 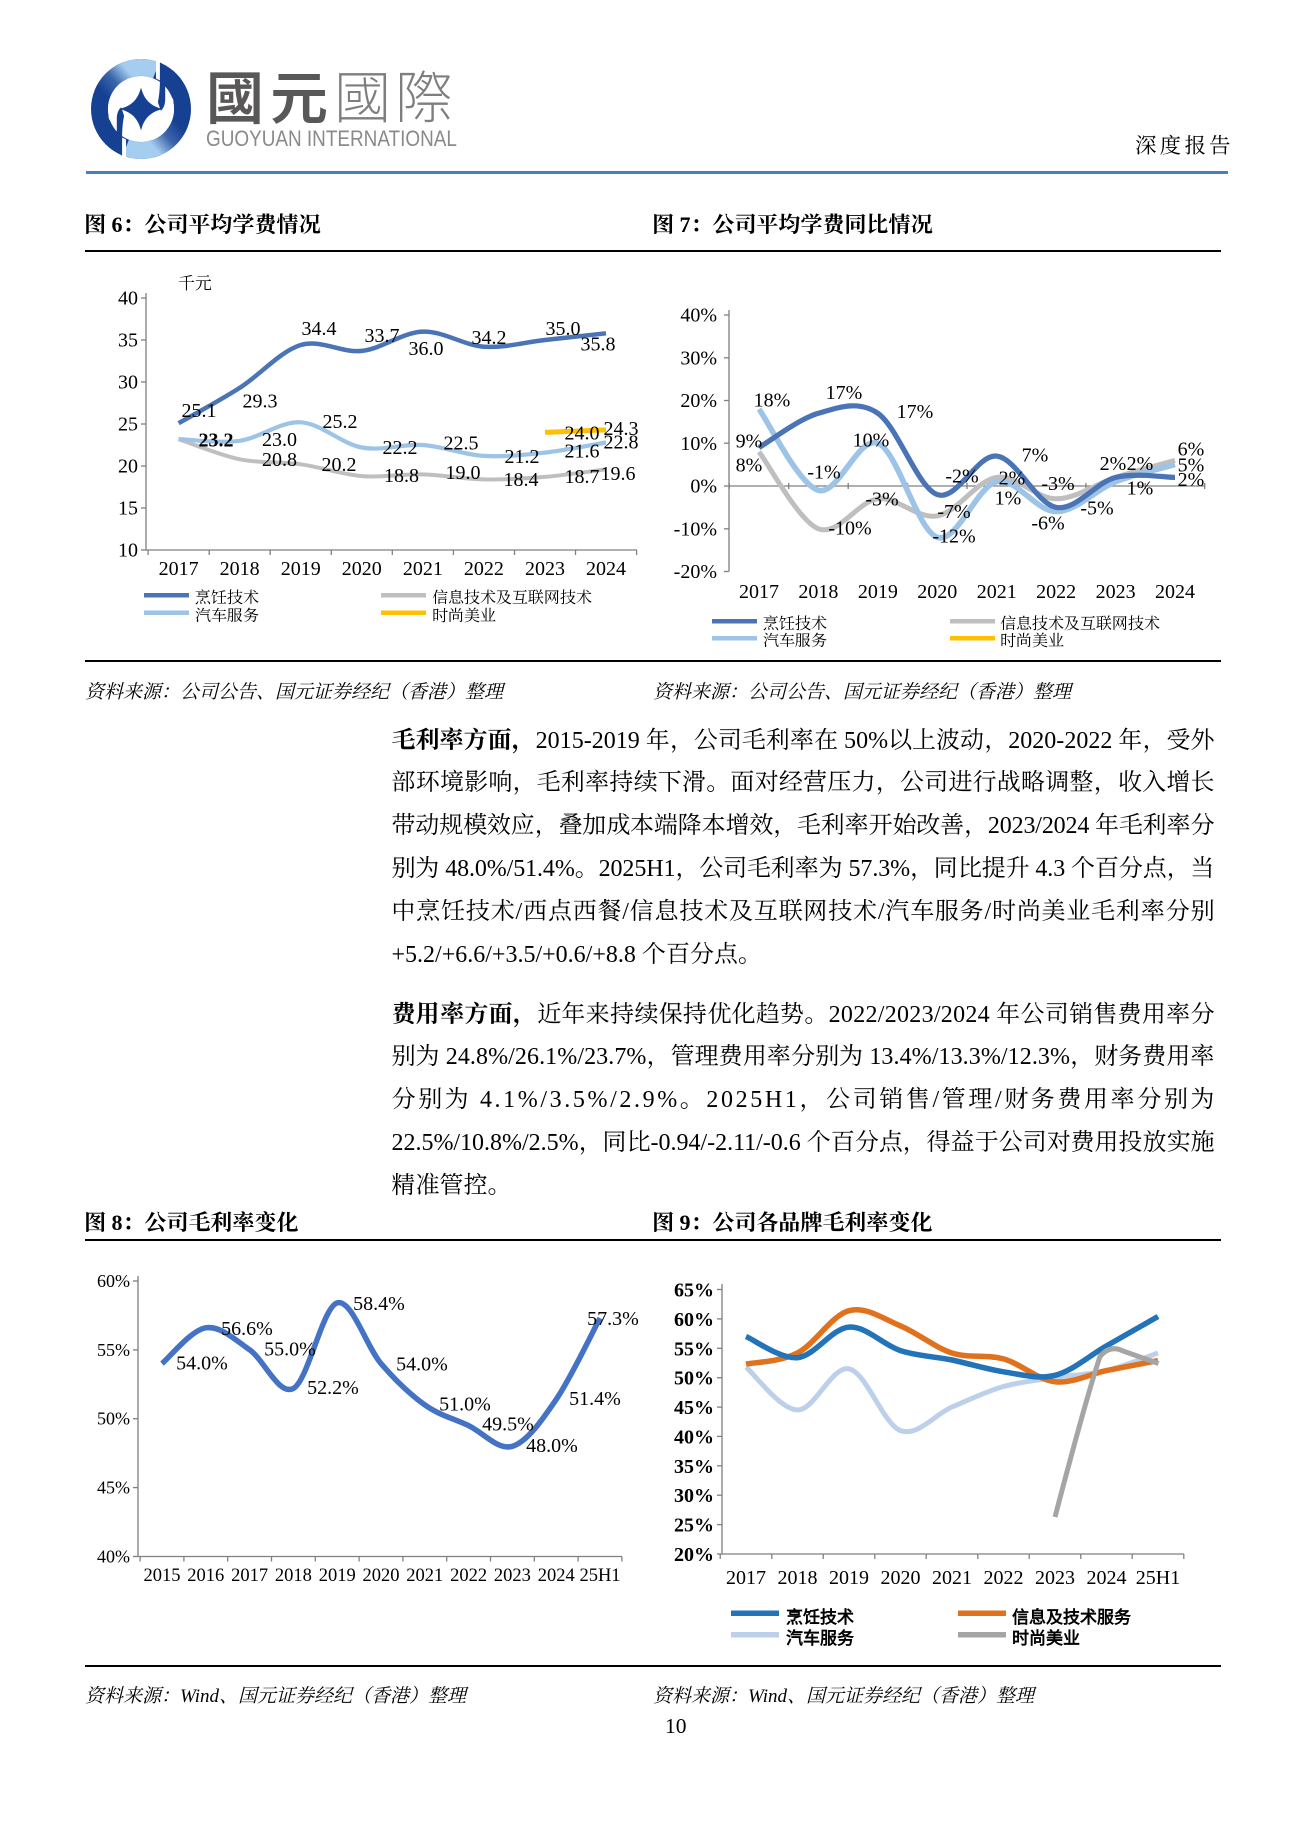 I want to click on svg-text: 信息及技术服务, so click(x=1072, y=1617).